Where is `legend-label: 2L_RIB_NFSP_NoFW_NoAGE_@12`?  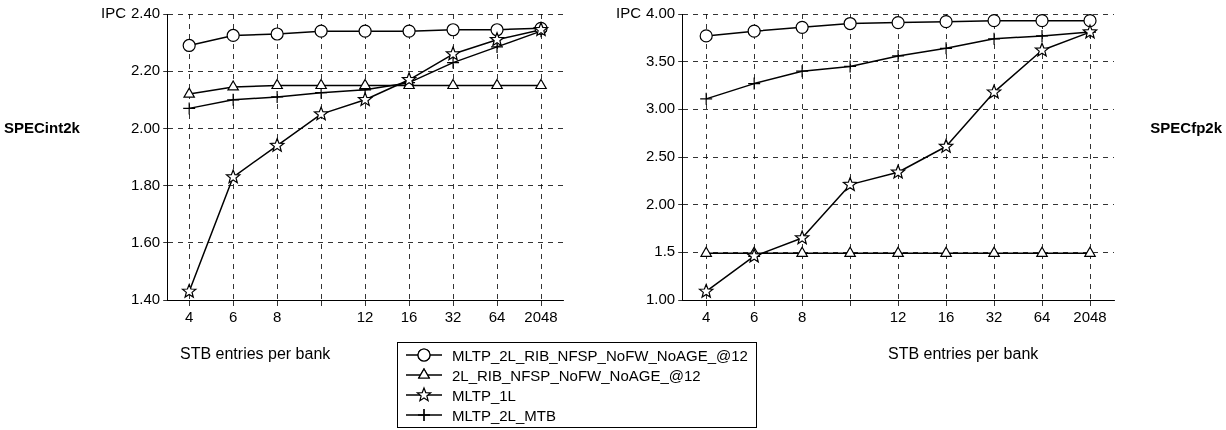
legend-label: 2L_RIB_NFSP_NoFW_NoAGE_@12 is located at coordinates (576, 375).